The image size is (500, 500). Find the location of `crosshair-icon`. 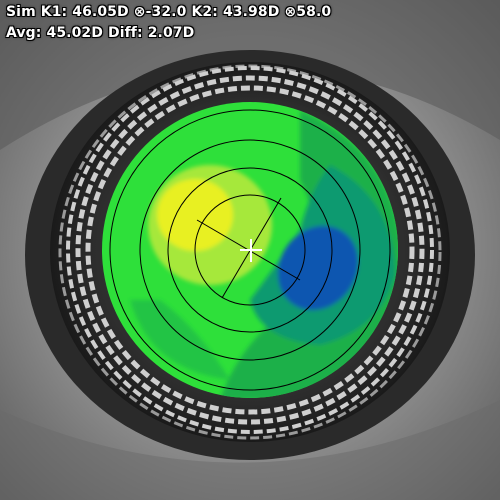

crosshair-icon is located at coordinates (251, 250).